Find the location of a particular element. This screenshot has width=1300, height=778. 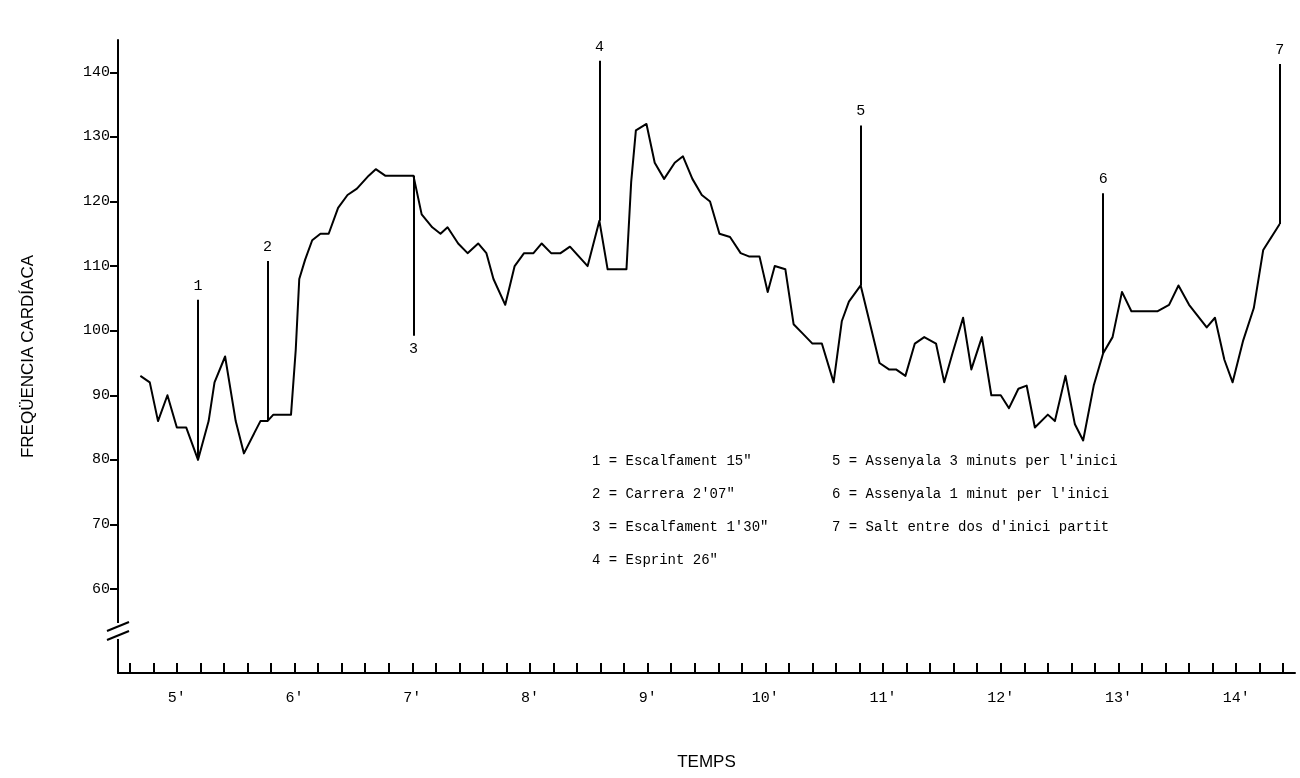

x-tick-label: 6' is located at coordinates (294, 698).